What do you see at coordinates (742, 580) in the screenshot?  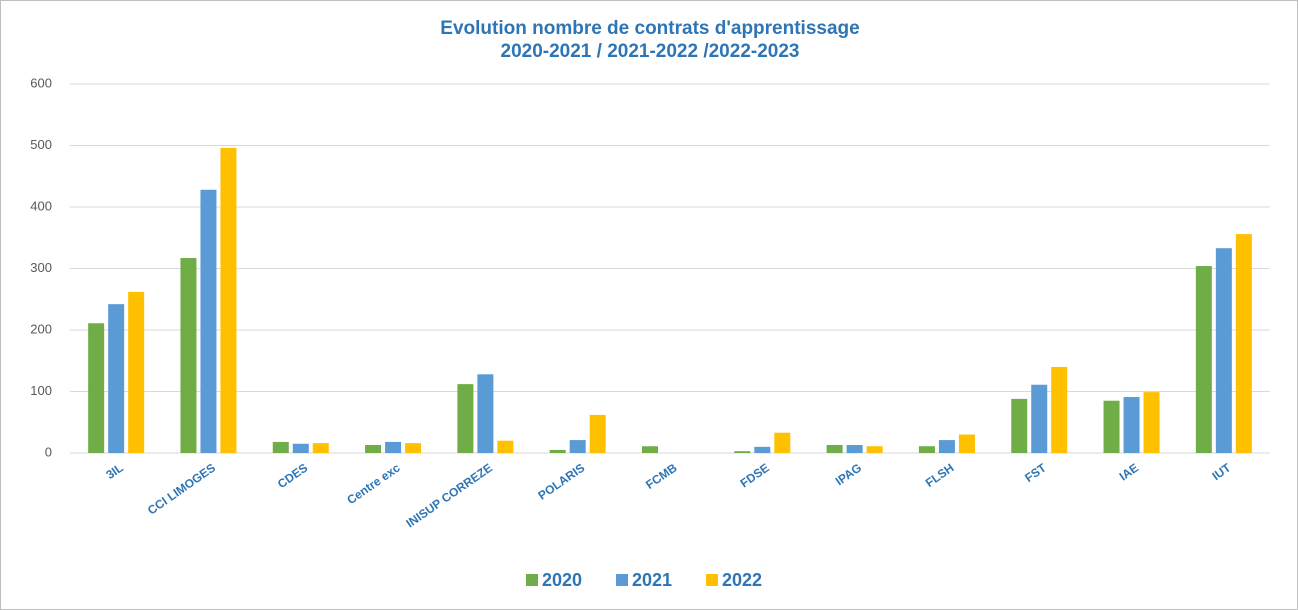 I see `legend-label: 2022` at bounding box center [742, 580].